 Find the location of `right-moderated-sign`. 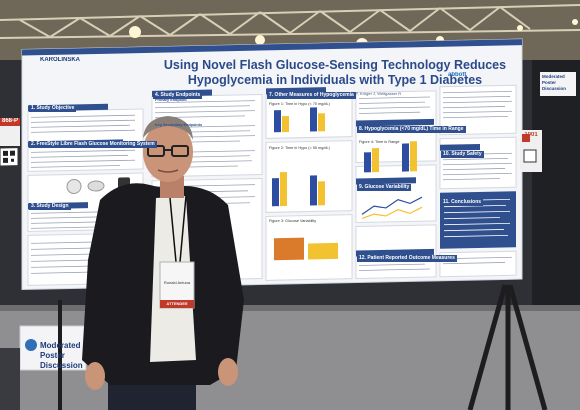

right-moderated-sign is located at coordinates (558, 84).